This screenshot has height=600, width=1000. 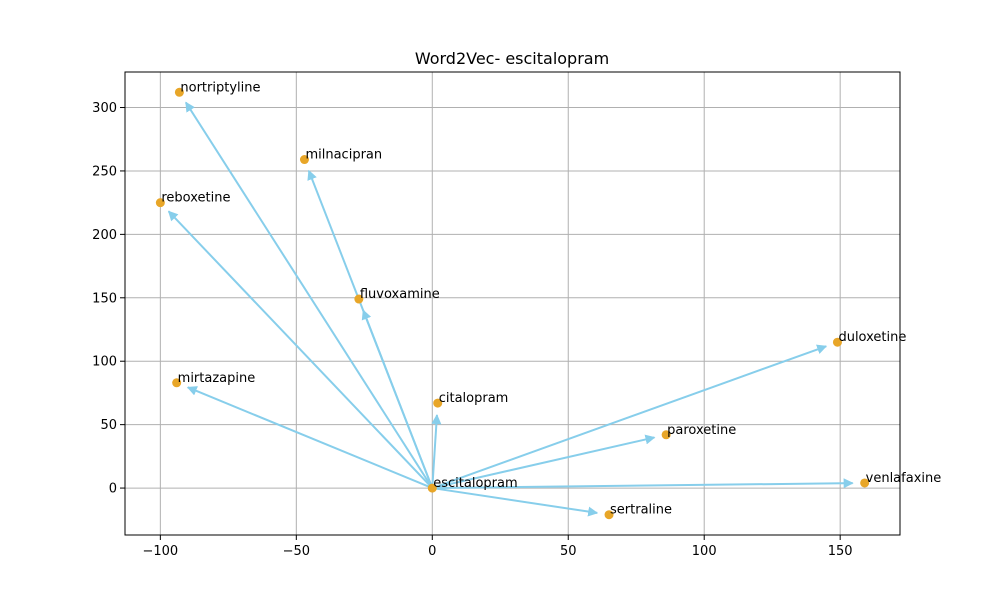 What do you see at coordinates (343, 155) in the screenshot?
I see `point-label: milnacipran` at bounding box center [343, 155].